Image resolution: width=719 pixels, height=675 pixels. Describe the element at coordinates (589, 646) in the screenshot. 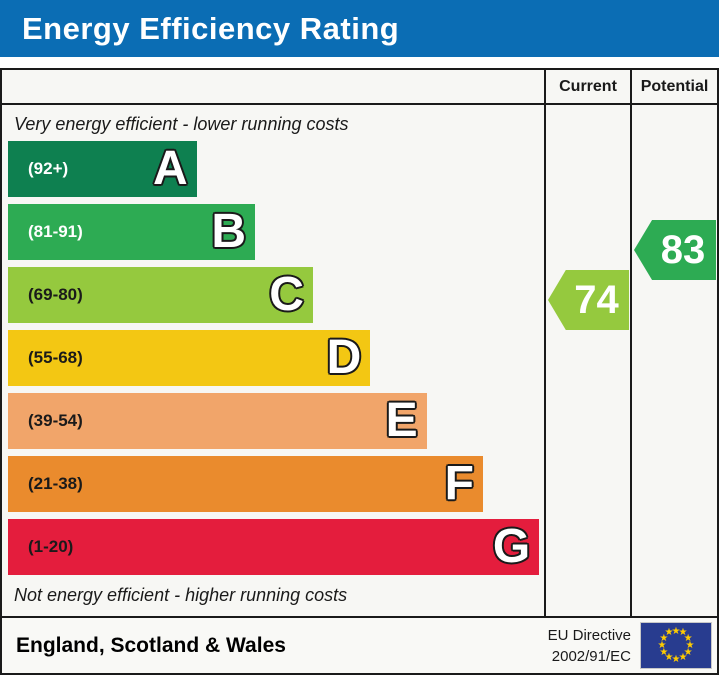

I see `eu-directive-text: EU Directive 2002/91/EC` at that location.